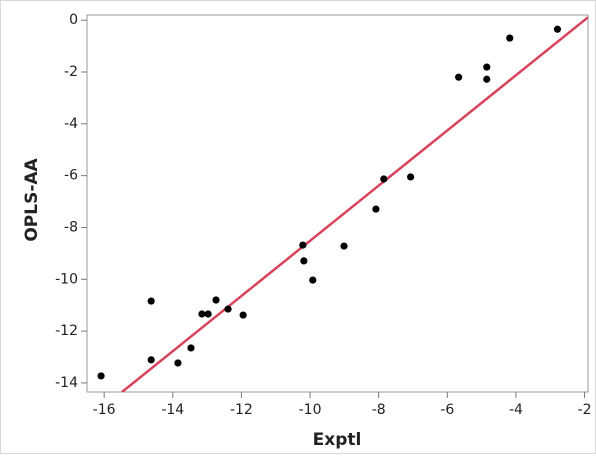  Describe the element at coordinates (71, 176) in the screenshot. I see `y-tick-label: -6` at that location.